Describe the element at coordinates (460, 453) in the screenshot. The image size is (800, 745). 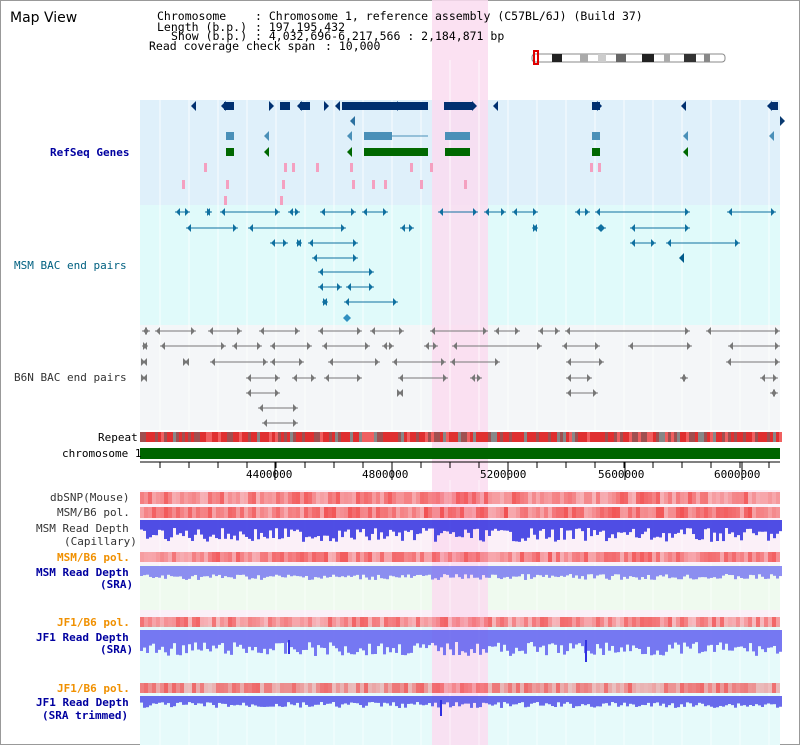
I see `chromosome-bar` at that location.